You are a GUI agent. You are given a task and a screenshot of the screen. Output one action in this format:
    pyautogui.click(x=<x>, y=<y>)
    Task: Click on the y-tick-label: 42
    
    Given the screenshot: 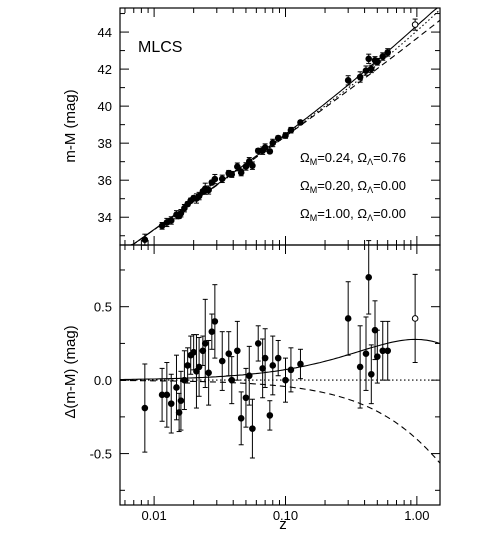 What is the action you would take?
    pyautogui.click(x=105, y=69)
    